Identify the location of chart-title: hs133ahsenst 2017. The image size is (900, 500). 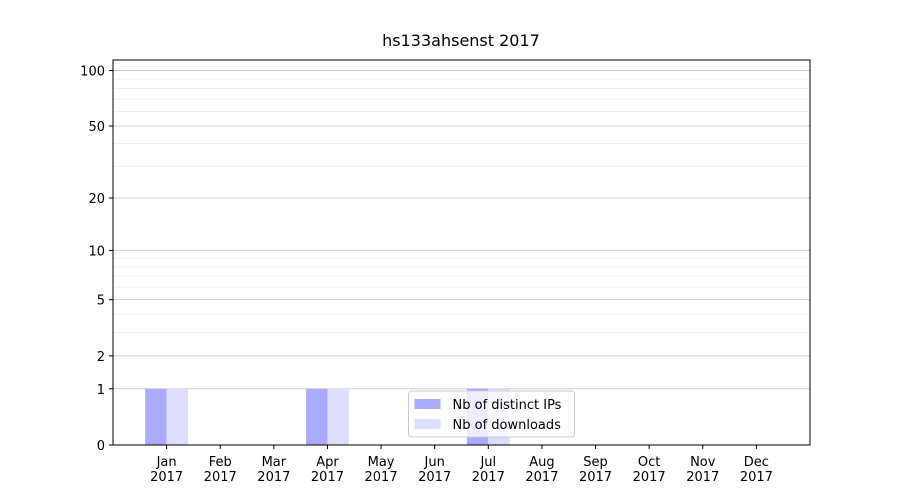
(461, 40).